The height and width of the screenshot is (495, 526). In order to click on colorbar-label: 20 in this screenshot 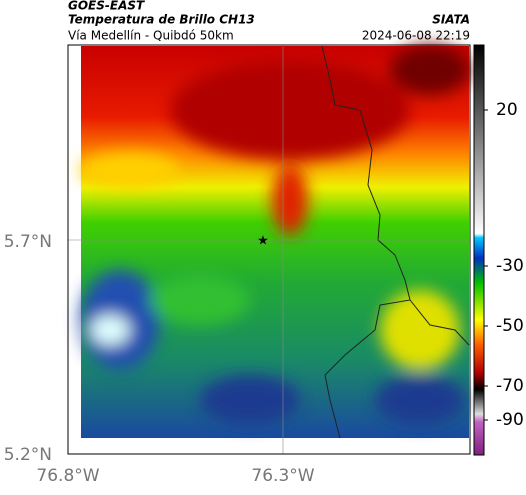, I will do `click(507, 110)`.